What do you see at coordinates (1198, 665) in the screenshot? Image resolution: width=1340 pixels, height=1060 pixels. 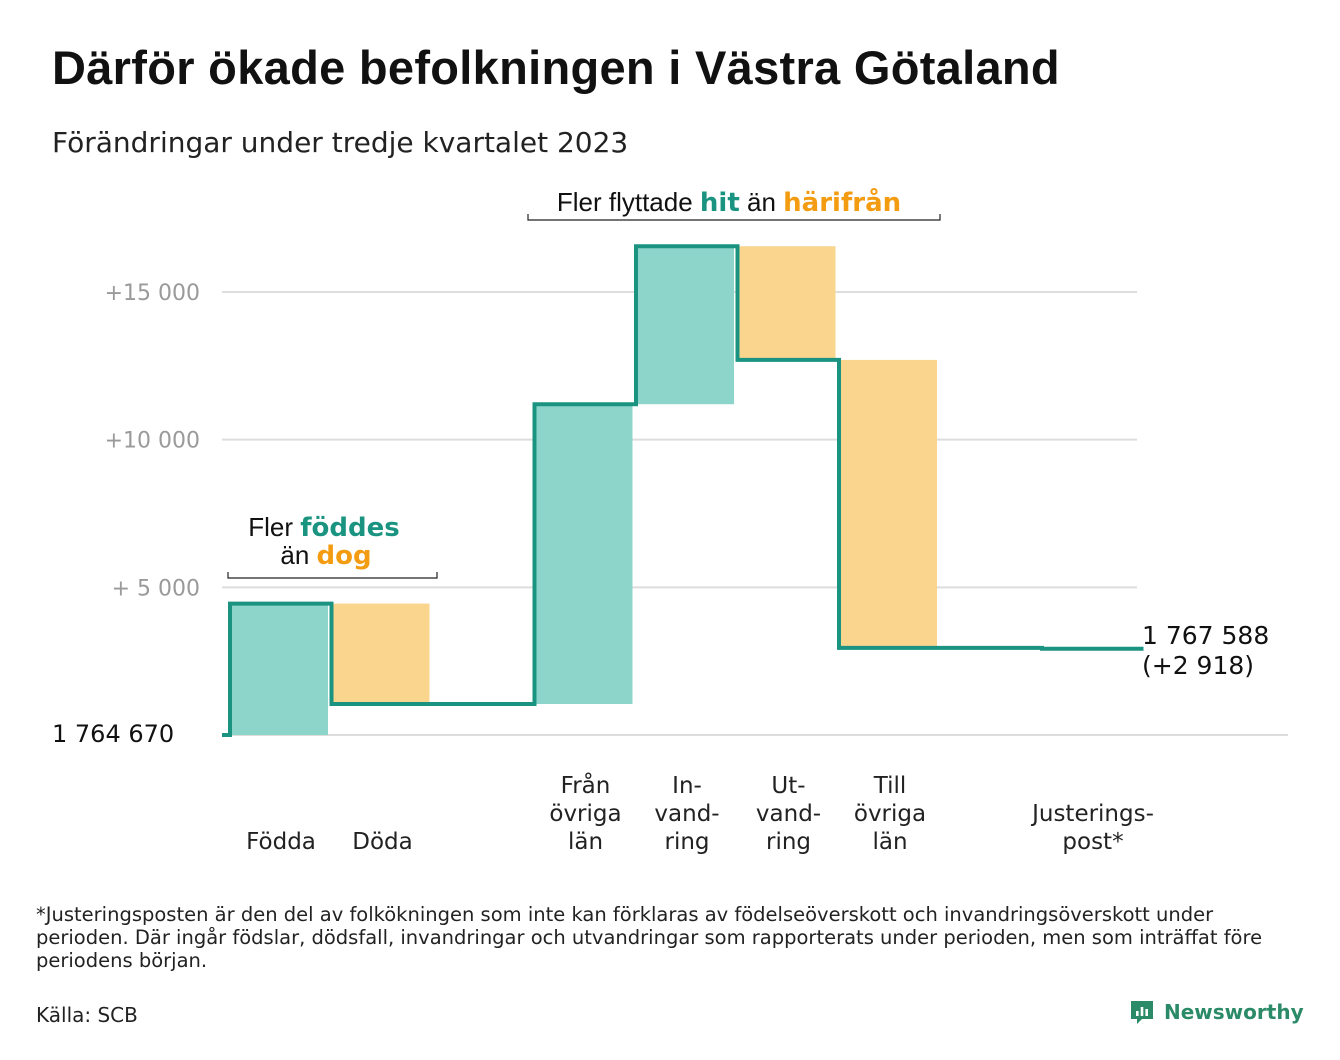 I see `end-change-label: (+2 918)` at bounding box center [1198, 665].